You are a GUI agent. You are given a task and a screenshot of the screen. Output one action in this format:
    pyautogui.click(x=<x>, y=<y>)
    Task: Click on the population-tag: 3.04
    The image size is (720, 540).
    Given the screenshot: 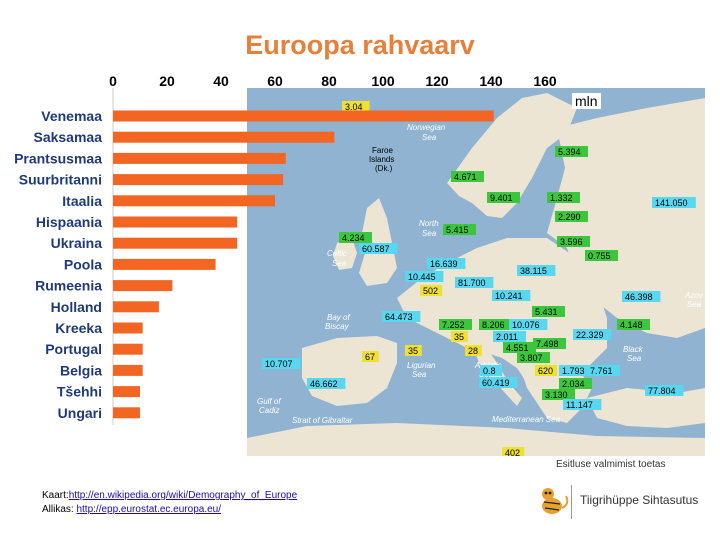 What is the action you would take?
    pyautogui.click(x=354, y=107)
    